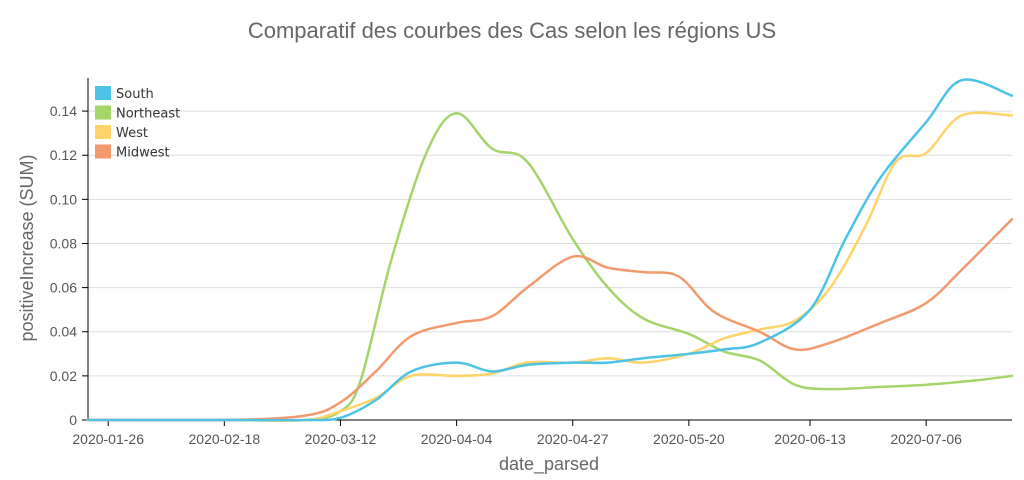  What do you see at coordinates (27, 247) in the screenshot?
I see `y-axis-label: positiveIncrease (SUM)` at bounding box center [27, 247].